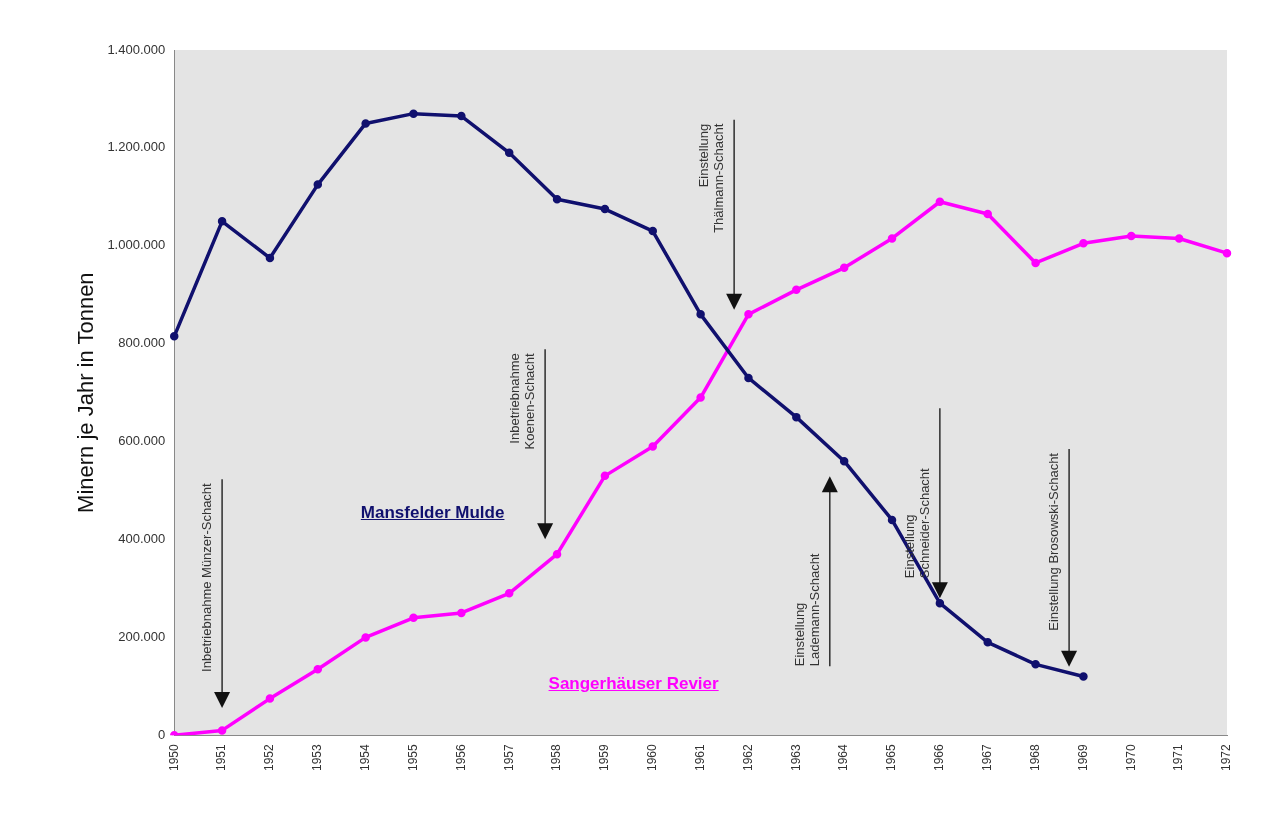 Image resolution: width=1277 pixels, height=814 pixels. What do you see at coordinates (711, 178) in the screenshot?
I see `annotation: Einstellung Thälmann-Schacht` at bounding box center [711, 178].